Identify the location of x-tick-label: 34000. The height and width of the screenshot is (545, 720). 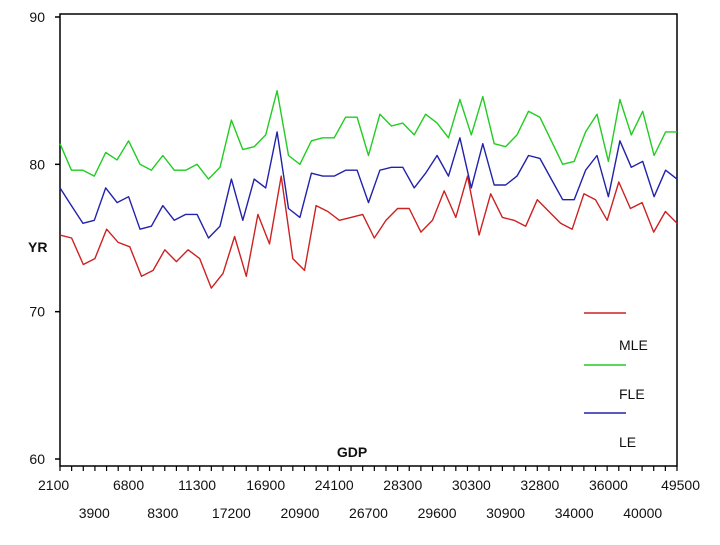
(574, 513).